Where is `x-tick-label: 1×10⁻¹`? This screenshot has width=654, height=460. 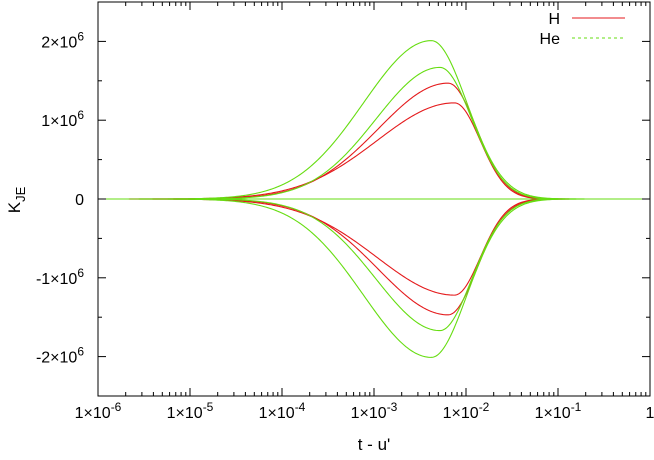 x-tick-label: 1×10⁻¹ is located at coordinates (558, 411).